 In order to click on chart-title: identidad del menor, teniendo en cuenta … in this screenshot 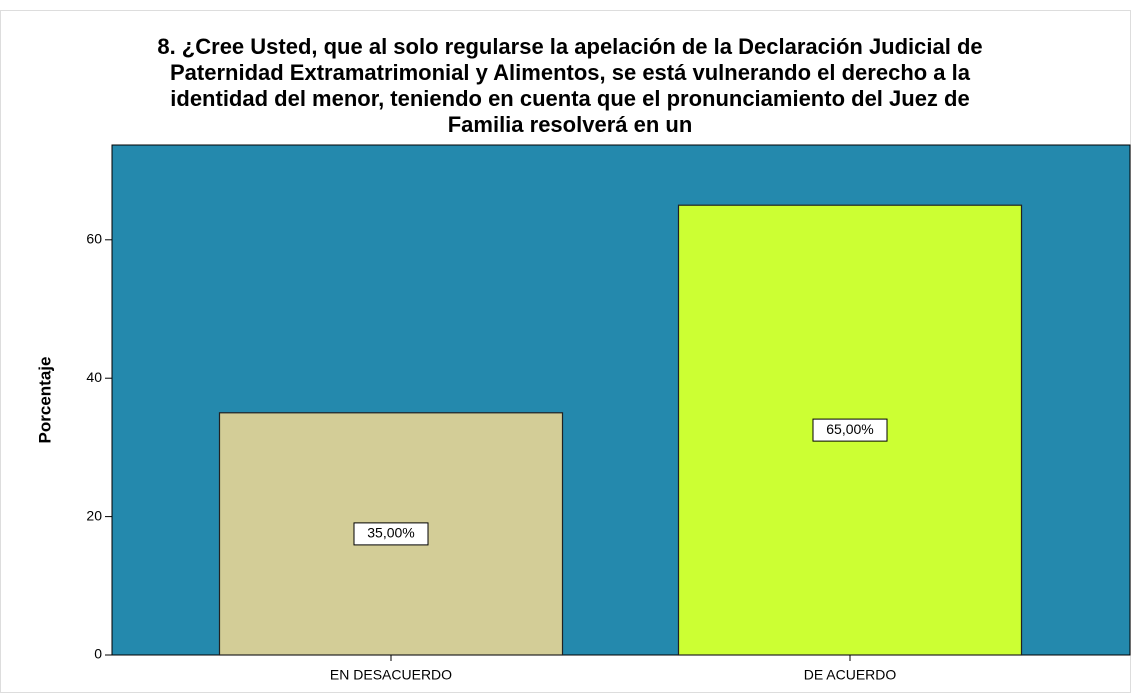, I will do `click(569, 98)`.